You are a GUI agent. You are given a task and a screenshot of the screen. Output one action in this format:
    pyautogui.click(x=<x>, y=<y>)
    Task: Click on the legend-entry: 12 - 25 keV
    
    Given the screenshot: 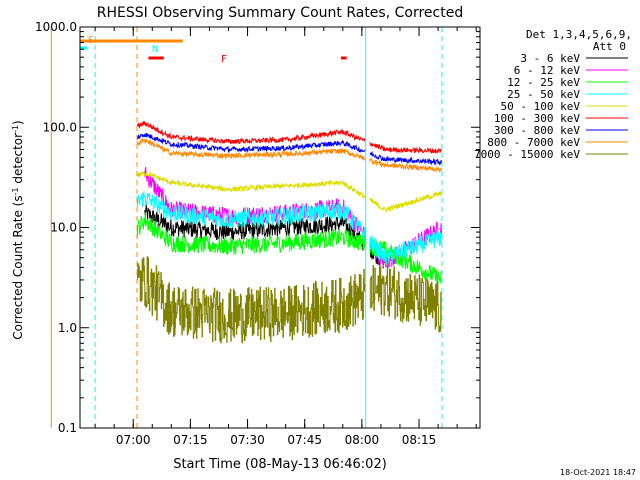 What is the action you would take?
    pyautogui.click(x=543, y=82)
    